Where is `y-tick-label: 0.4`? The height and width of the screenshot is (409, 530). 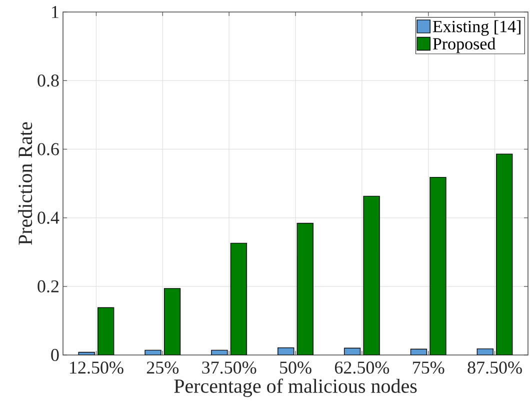 y-tick-label: 0.4 is located at coordinates (49, 218).